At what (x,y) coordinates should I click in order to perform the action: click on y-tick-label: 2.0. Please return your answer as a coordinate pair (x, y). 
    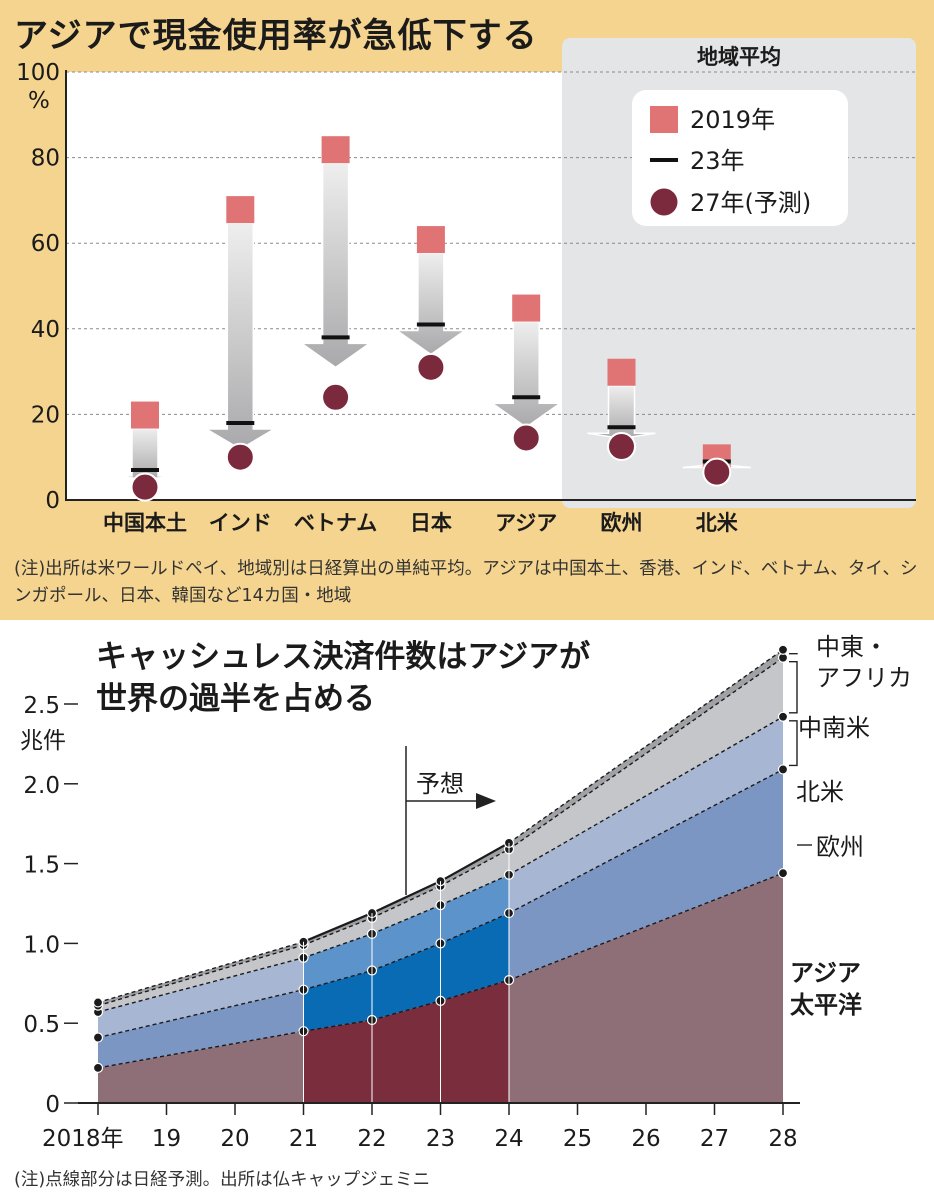
    Looking at the image, I should click on (41, 786).